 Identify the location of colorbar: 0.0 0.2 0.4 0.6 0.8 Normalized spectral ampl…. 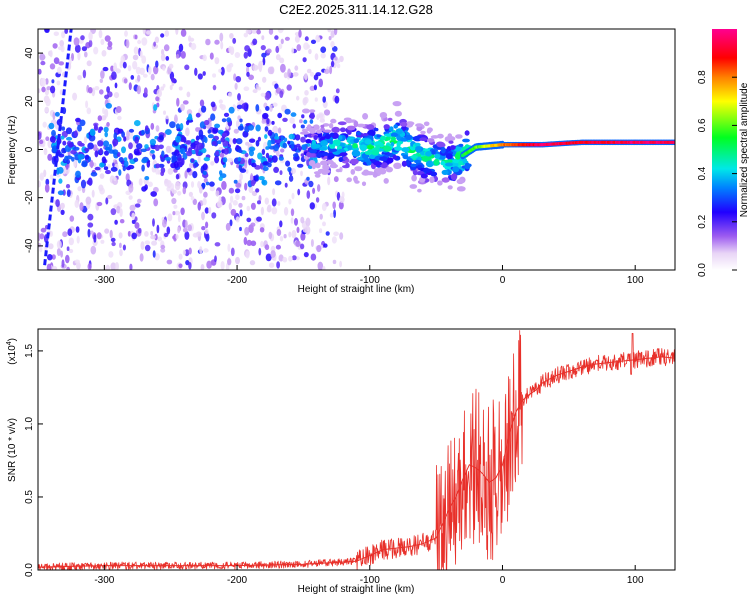
(723, 153).